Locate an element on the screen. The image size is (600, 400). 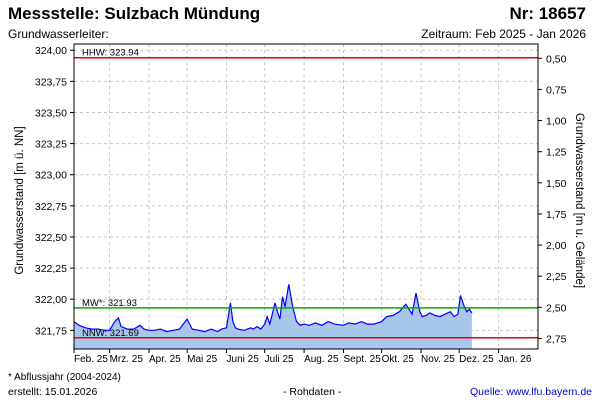
x-tick-label: Aug. 25 is located at coordinates (321, 359).